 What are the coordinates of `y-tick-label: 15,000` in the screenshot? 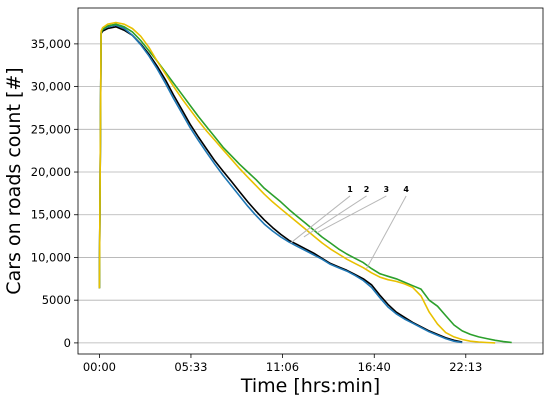 It's located at (51, 215).